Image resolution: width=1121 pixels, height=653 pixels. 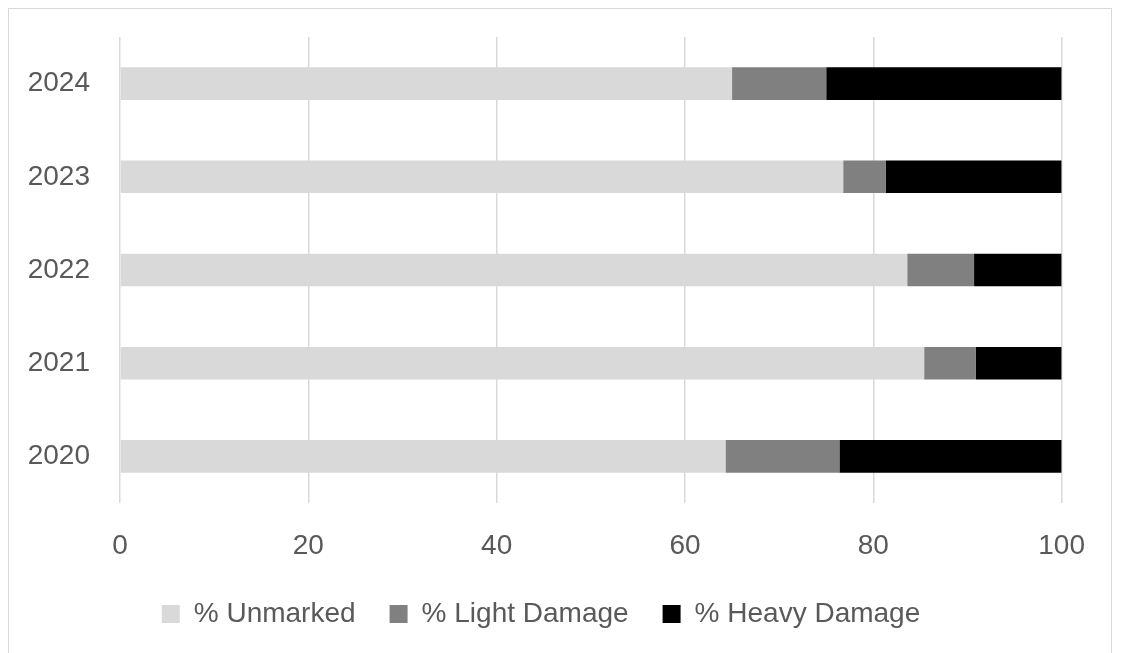 I want to click on y-tick-label: 2020, so click(x=58, y=455).